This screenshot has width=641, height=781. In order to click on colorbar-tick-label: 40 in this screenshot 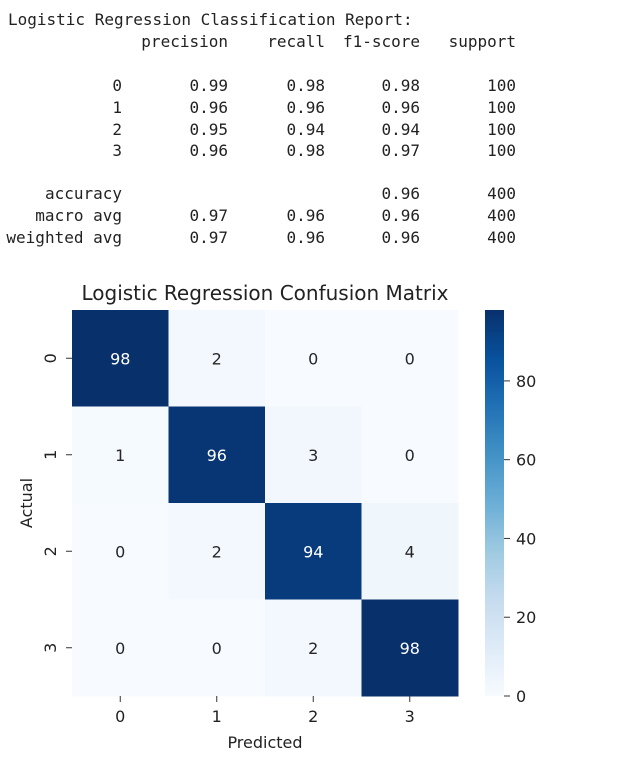, I will do `click(526, 538)`.